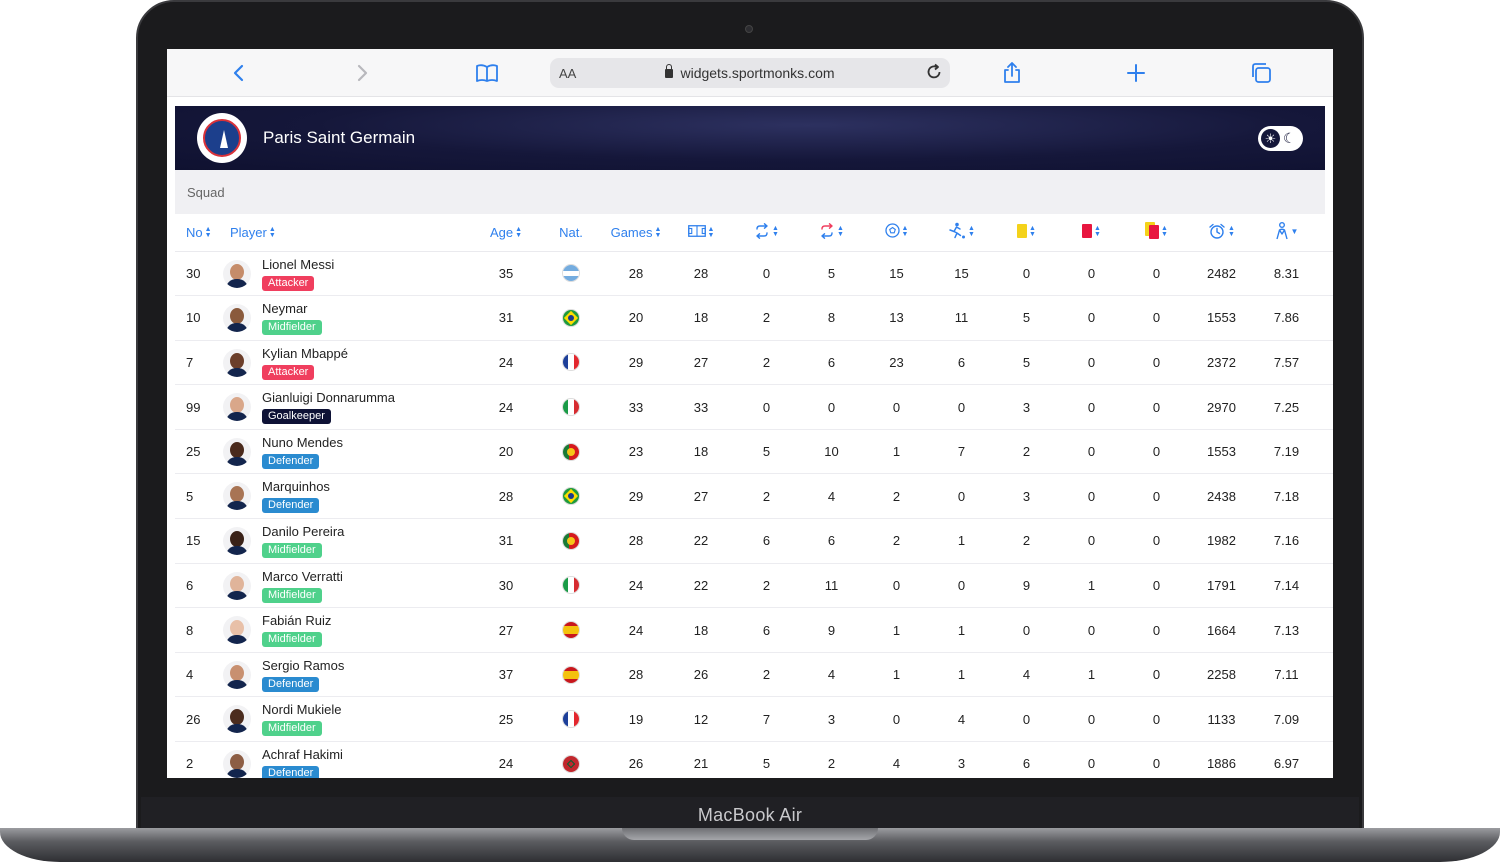  Describe the element at coordinates (506, 630) in the screenshot. I see `stat-age: 27` at that location.